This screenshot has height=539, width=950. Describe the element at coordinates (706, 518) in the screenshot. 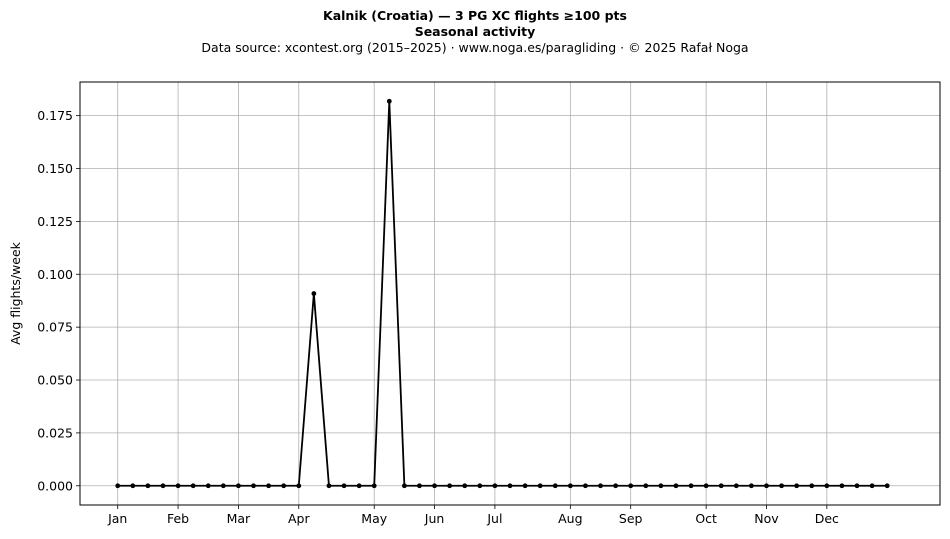

I see `x-tick-label: Oct` at that location.